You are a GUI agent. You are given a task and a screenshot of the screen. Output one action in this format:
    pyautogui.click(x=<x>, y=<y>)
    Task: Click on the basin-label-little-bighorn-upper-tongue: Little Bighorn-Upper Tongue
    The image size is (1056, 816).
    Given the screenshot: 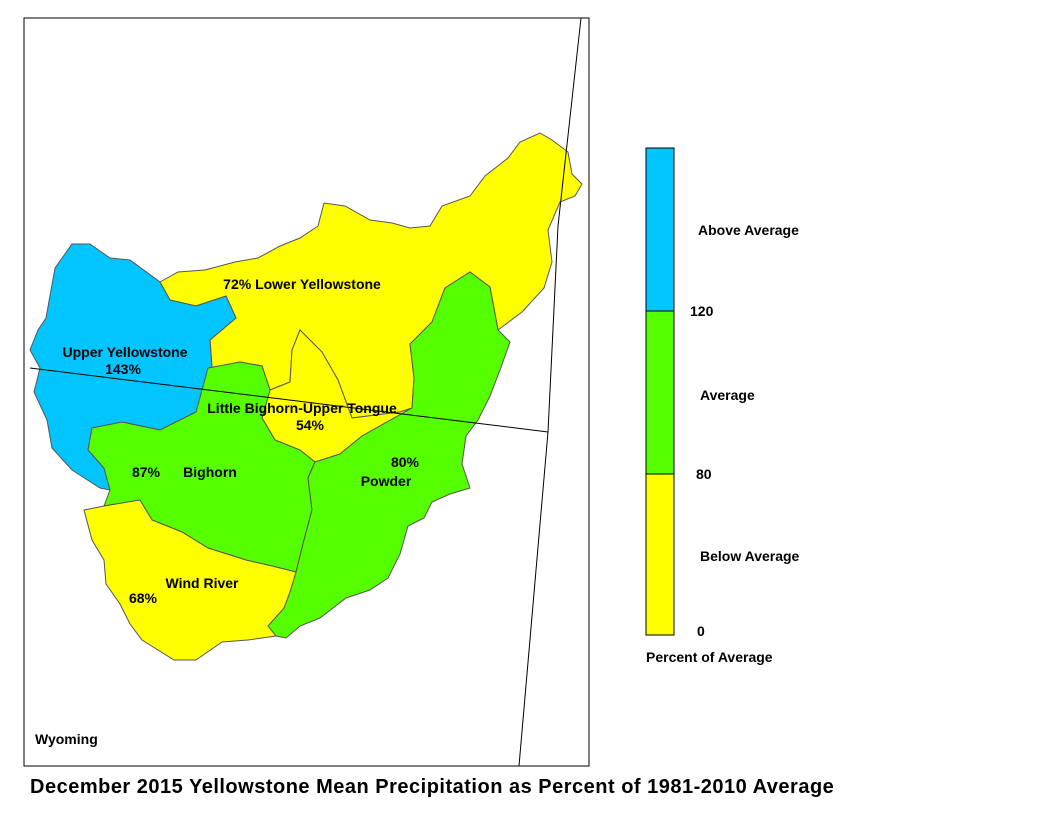 What is the action you would take?
    pyautogui.click(x=302, y=408)
    